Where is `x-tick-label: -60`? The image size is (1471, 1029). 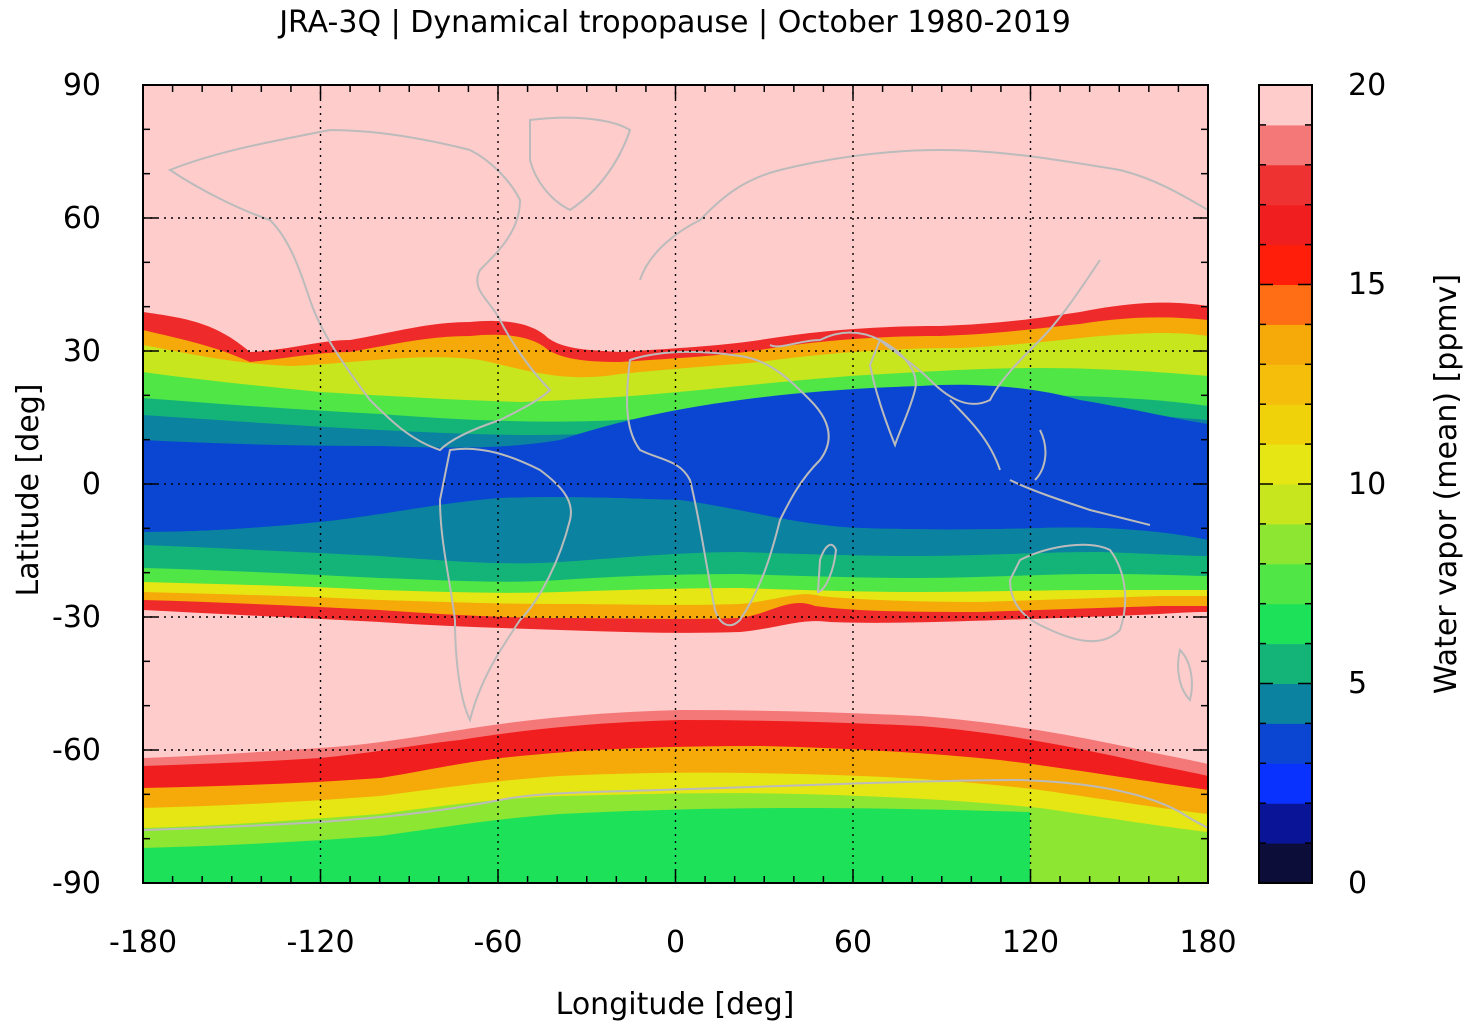
x-tick-label: -60 is located at coordinates (498, 942).